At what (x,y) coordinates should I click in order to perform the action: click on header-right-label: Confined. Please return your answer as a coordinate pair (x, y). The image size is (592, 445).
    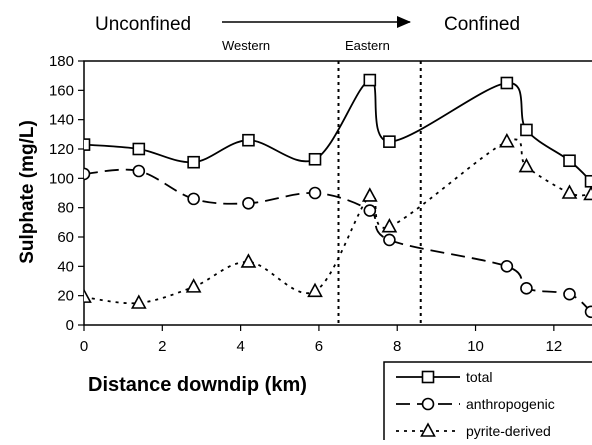
    Looking at the image, I should click on (482, 24).